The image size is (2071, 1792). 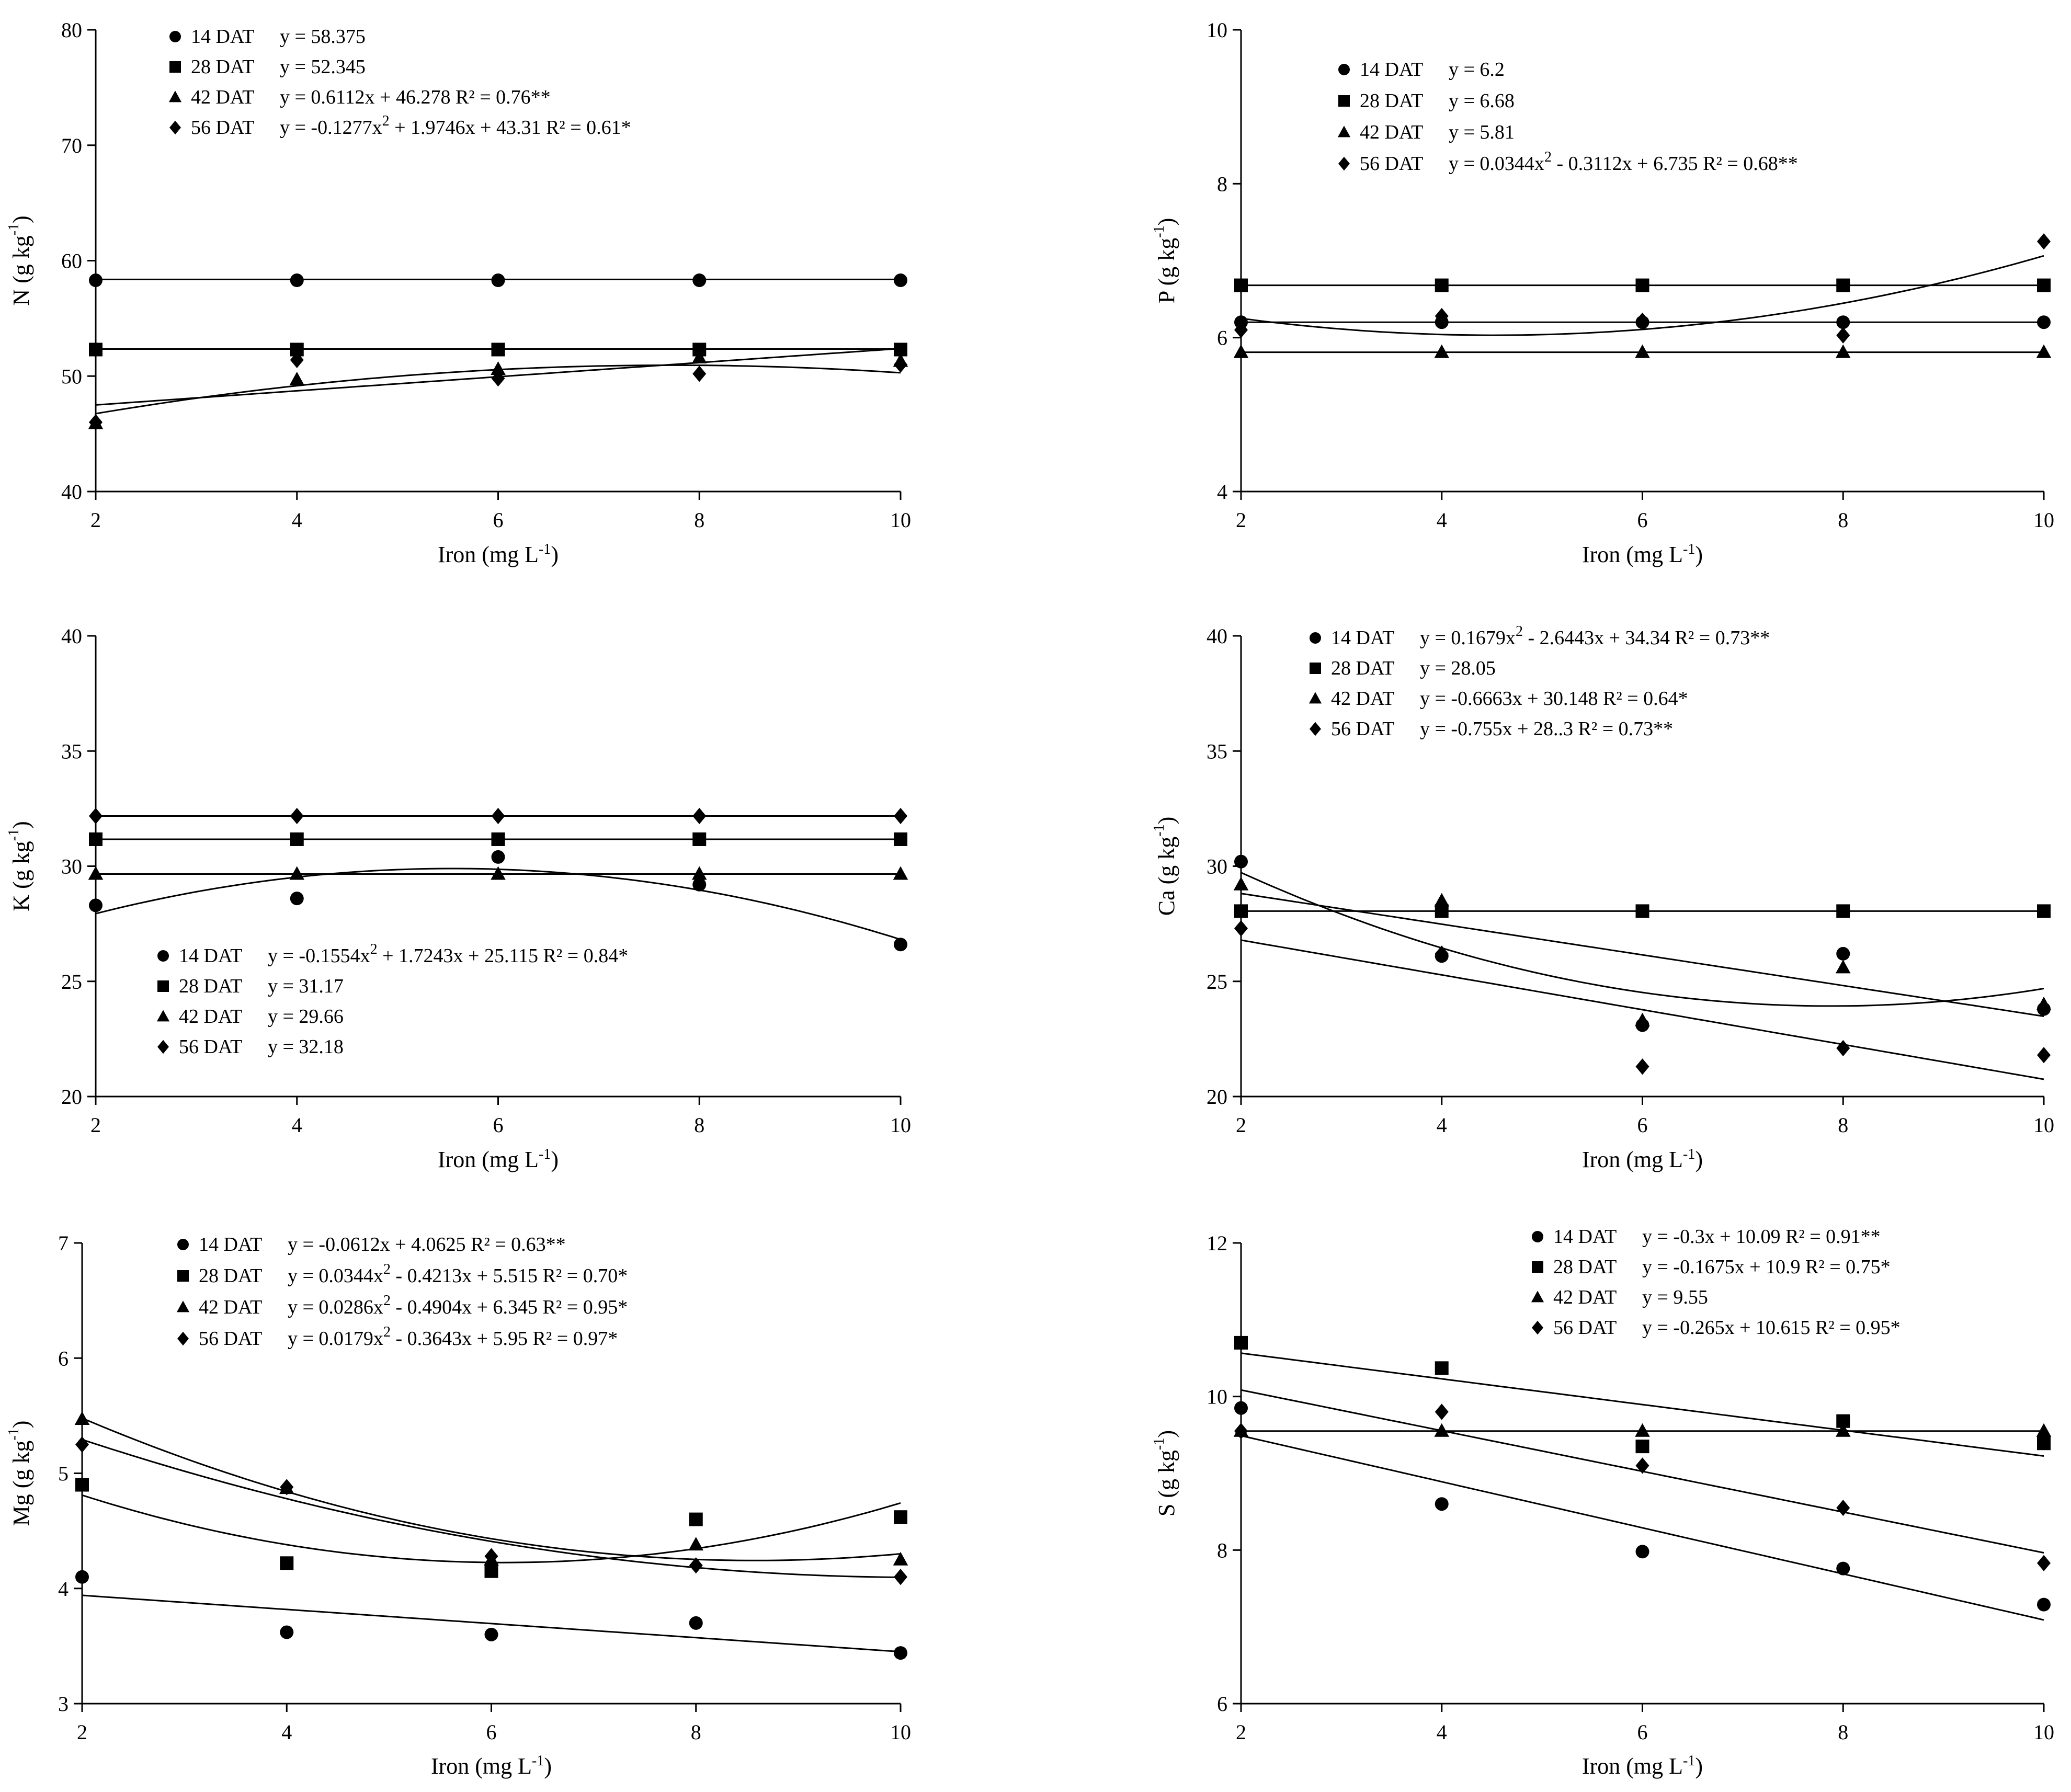 I want to click on legend-equation: y = 28.05, so click(x=1458, y=668).